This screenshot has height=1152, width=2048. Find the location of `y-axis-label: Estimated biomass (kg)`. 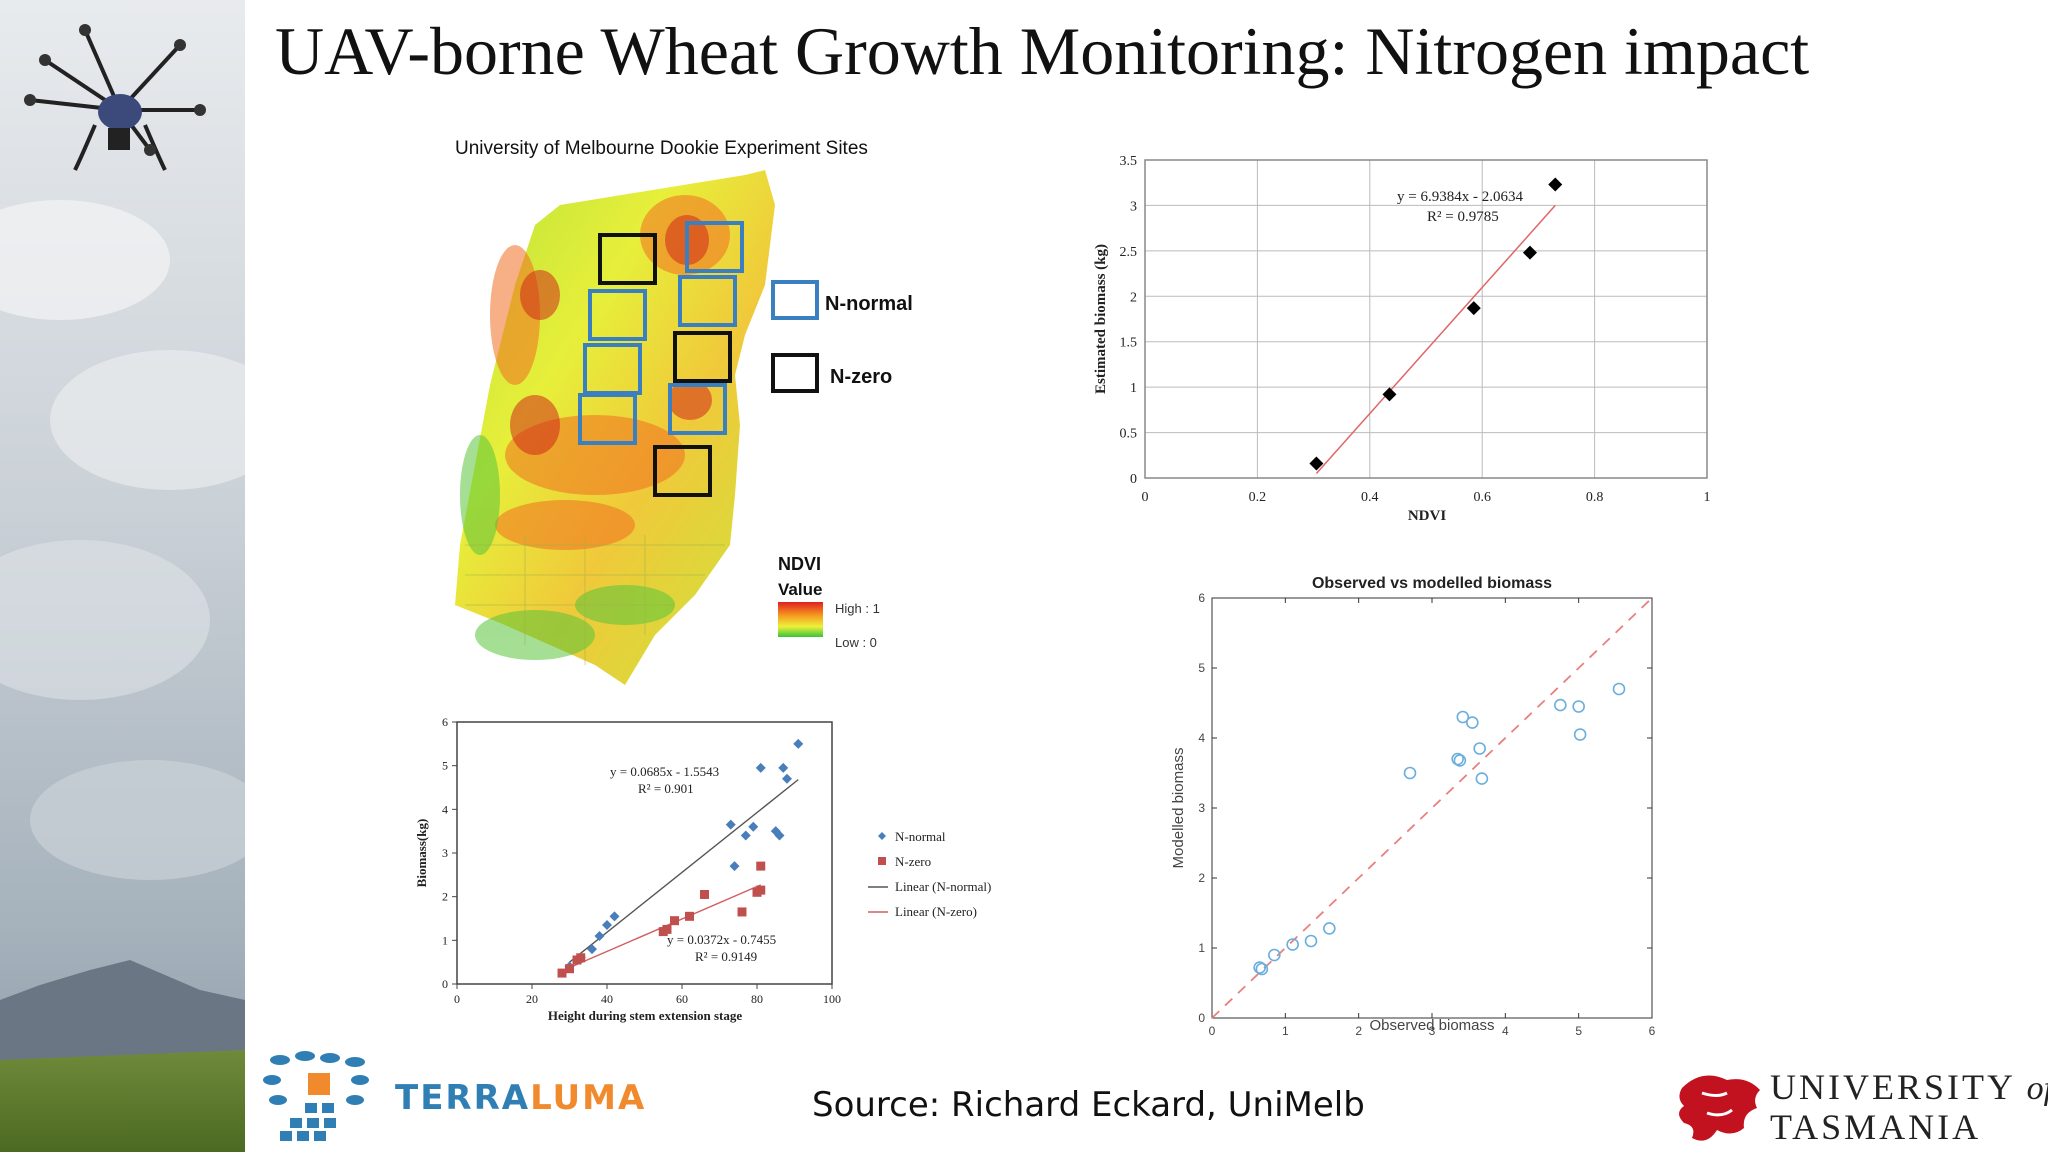

y-axis-label: Estimated biomass (kg) is located at coordinates (1101, 319).